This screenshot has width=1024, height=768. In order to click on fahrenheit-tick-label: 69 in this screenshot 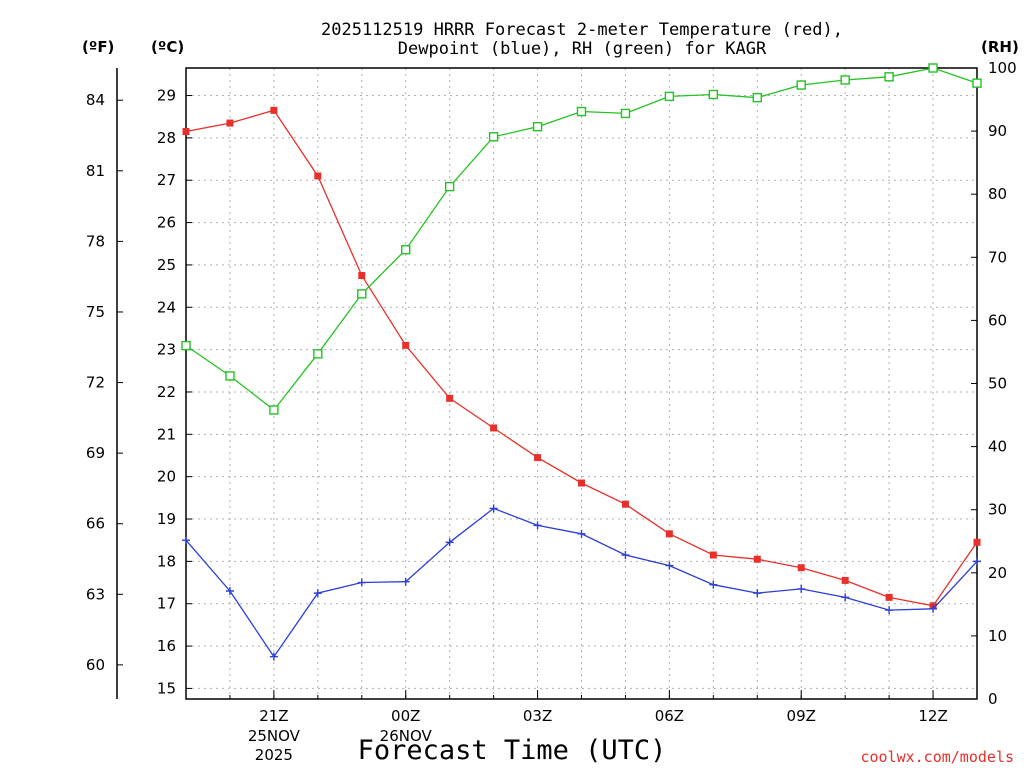, I will do `click(95, 453)`.